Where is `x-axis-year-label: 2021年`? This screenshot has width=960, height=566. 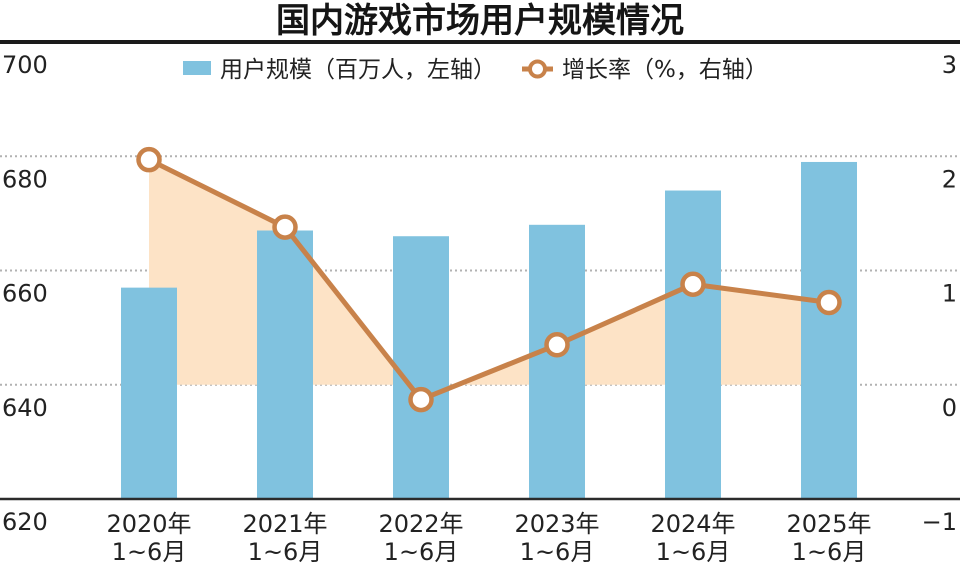
x-axis-year-label: 2021年 is located at coordinates (284, 524).